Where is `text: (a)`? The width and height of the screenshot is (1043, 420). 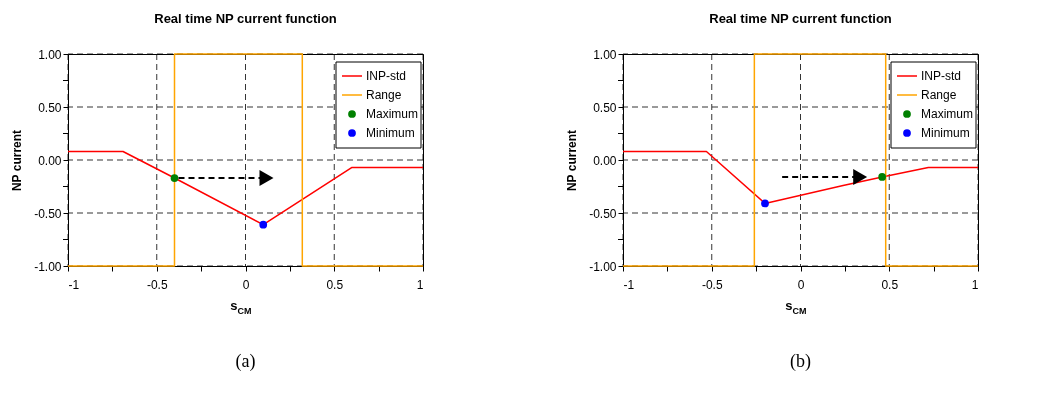
text: (a) is located at coordinates (245, 361).